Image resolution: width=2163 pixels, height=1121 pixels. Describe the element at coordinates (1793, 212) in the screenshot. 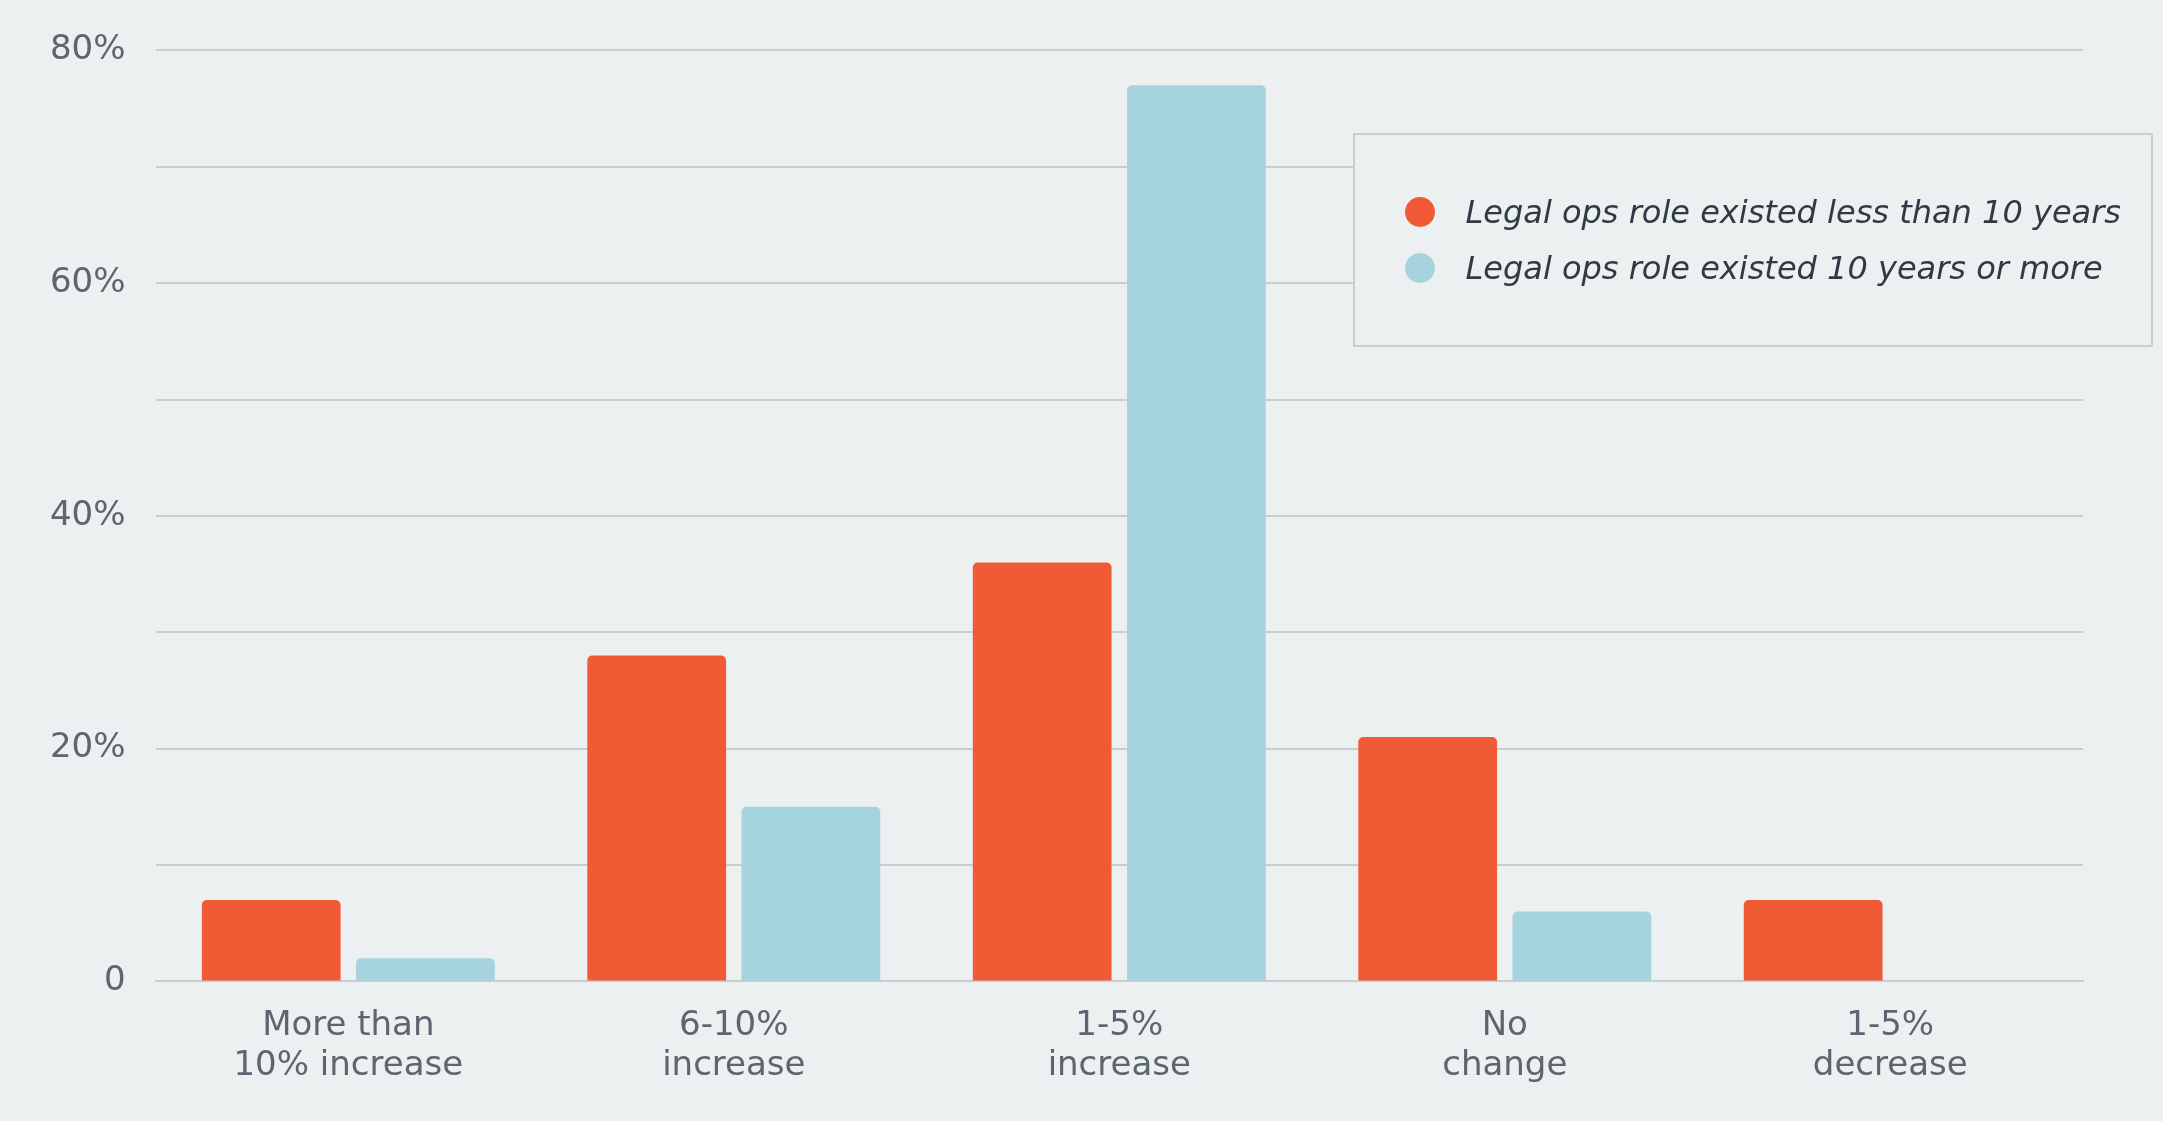

I see `legend-label: Legal ops role existed less than 10 years` at that location.